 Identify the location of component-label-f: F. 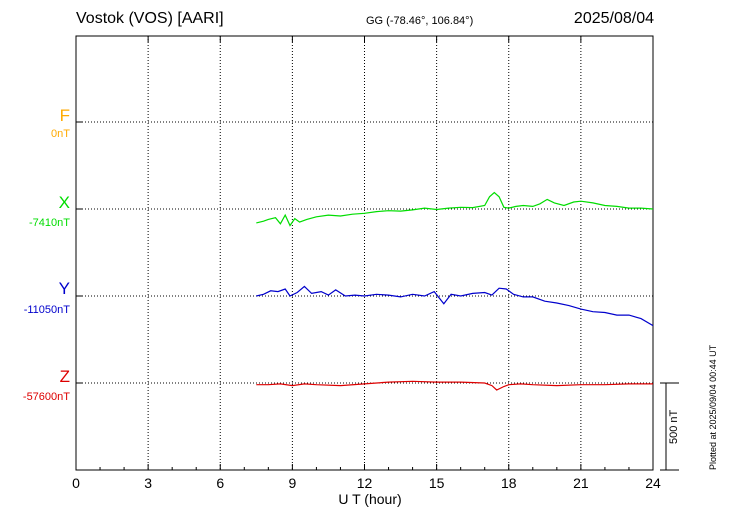
(64, 115).